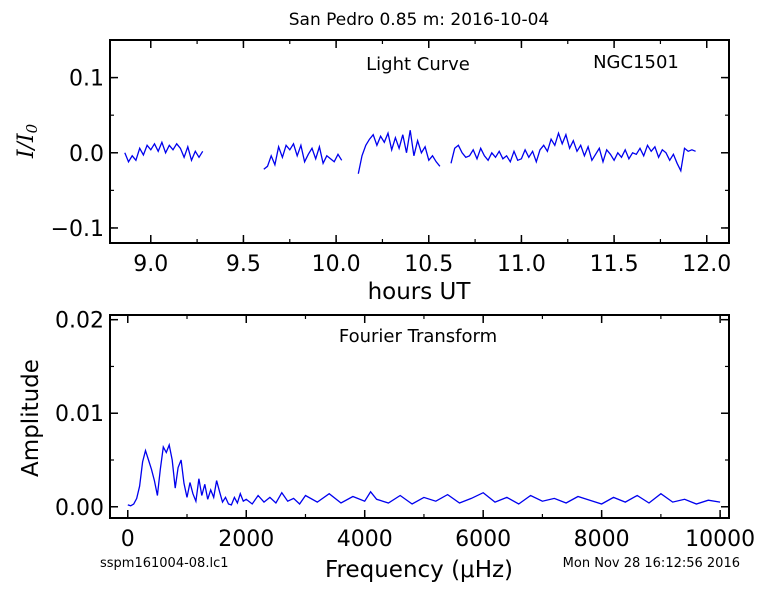 The width and height of the screenshot is (758, 593). What do you see at coordinates (418, 336) in the screenshot?
I see `fourier-label: Fourier Transform` at bounding box center [418, 336].